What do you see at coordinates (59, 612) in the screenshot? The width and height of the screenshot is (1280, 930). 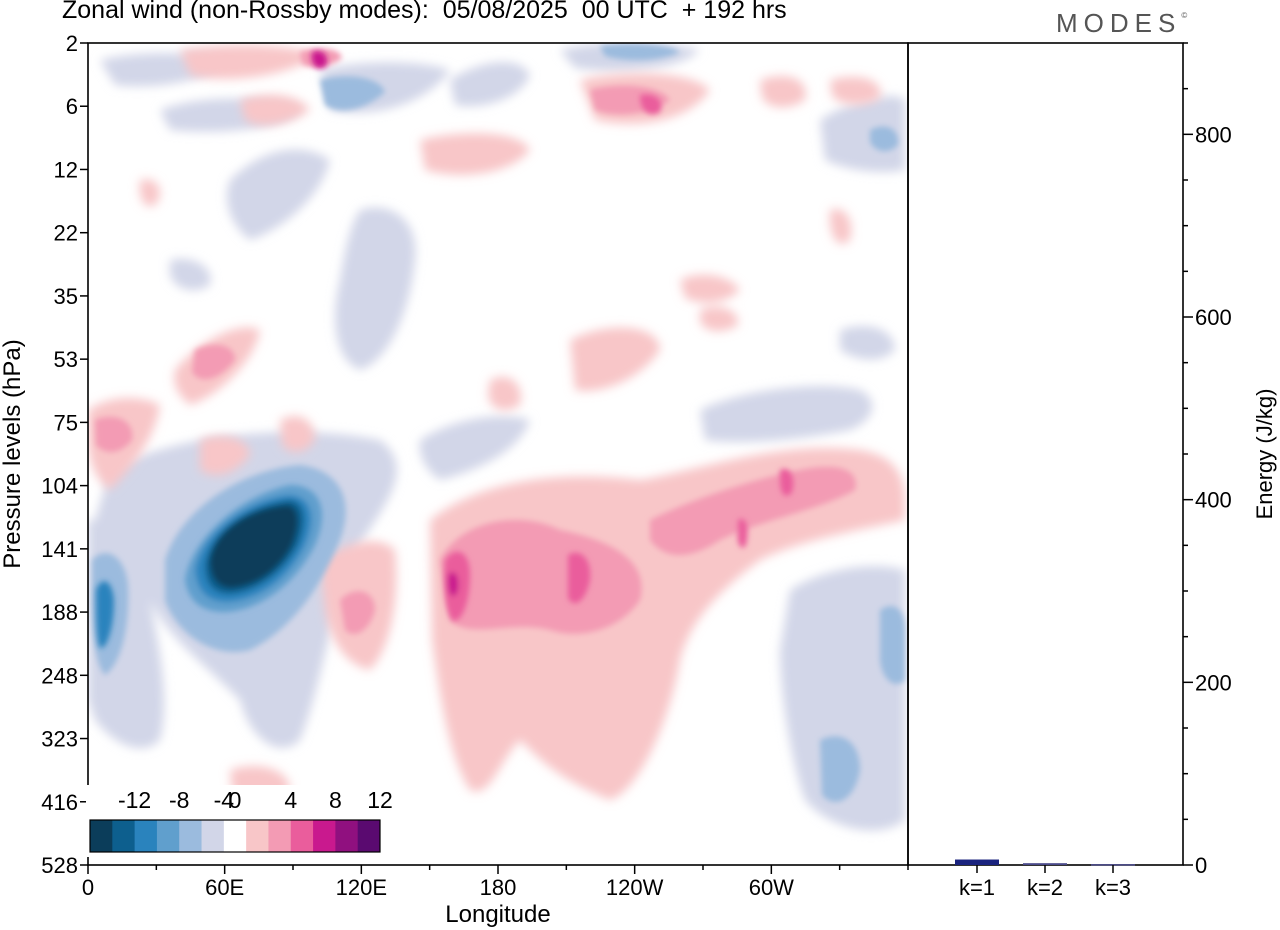 I see `y-tick-label: 188` at bounding box center [59, 612].